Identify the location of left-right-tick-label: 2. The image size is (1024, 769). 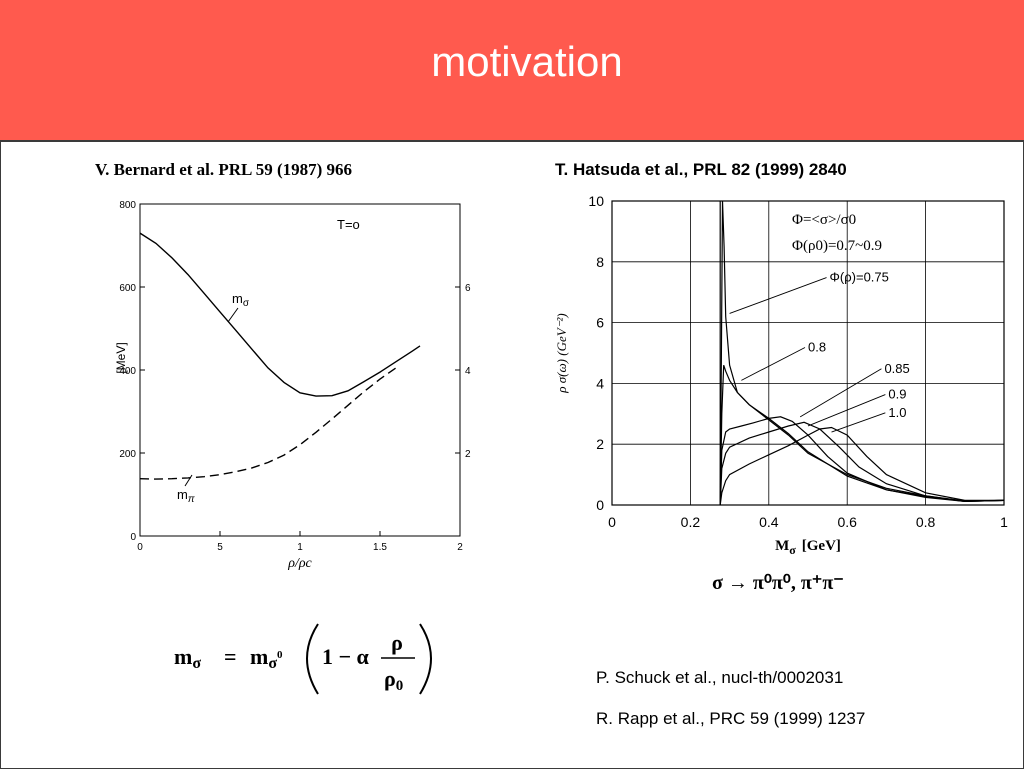
(468, 454).